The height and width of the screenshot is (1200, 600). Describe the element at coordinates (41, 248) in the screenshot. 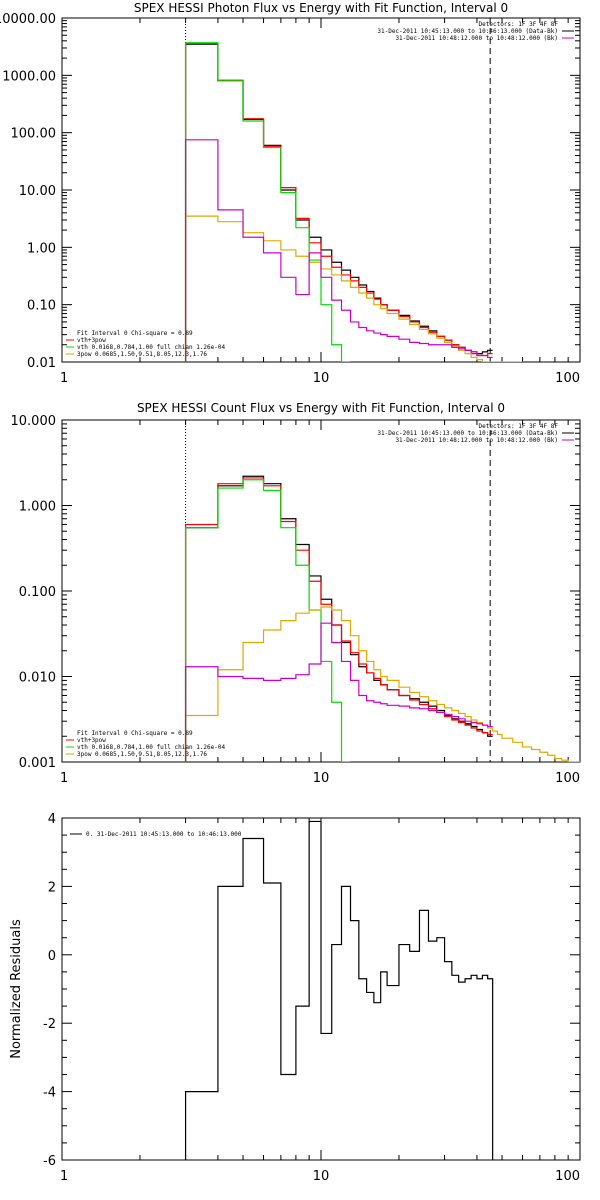

I see `y-tick-label: 1.00` at that location.